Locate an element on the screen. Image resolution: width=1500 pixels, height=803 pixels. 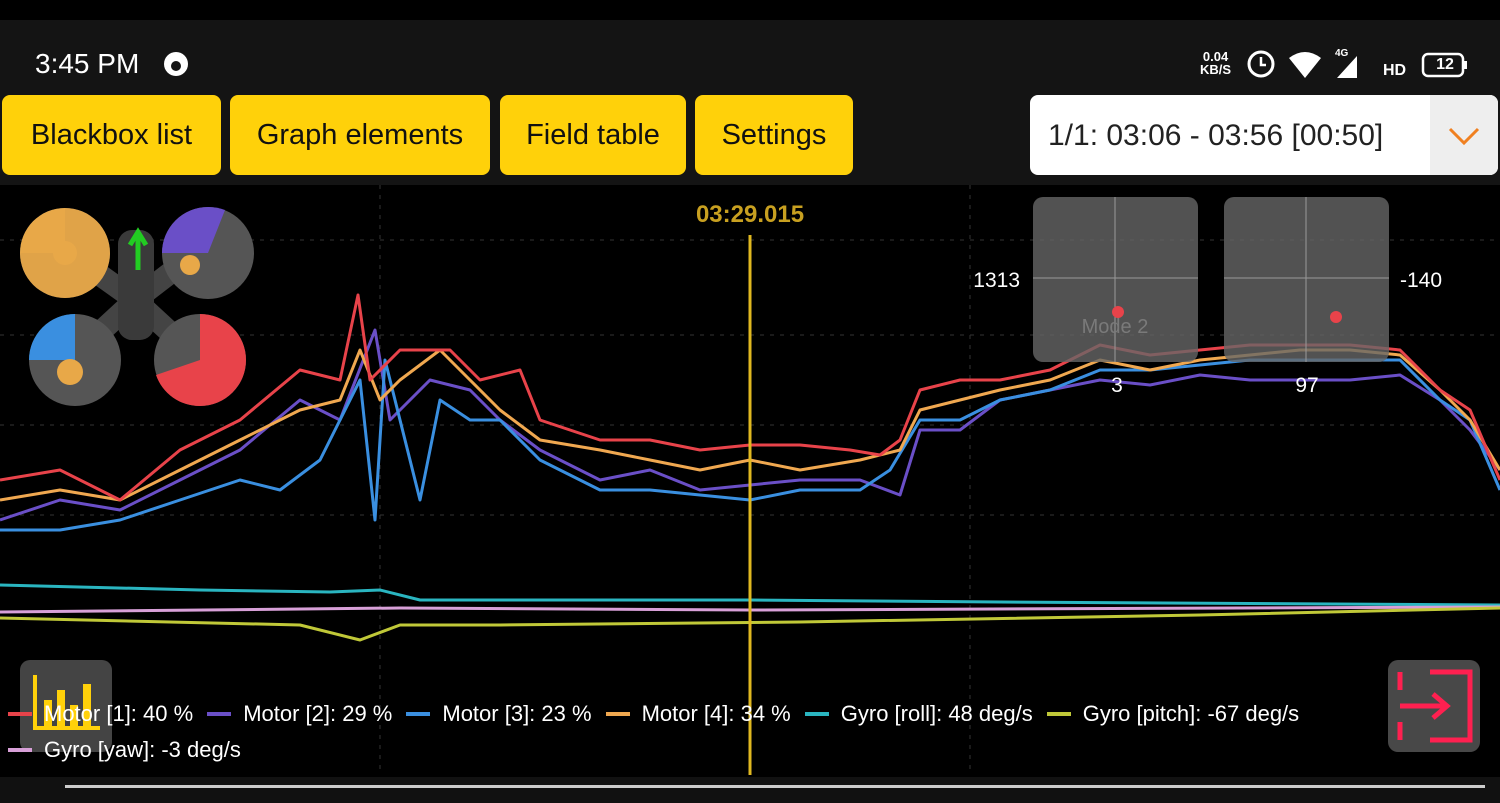
status-icons is located at coordinates (1357, 64).